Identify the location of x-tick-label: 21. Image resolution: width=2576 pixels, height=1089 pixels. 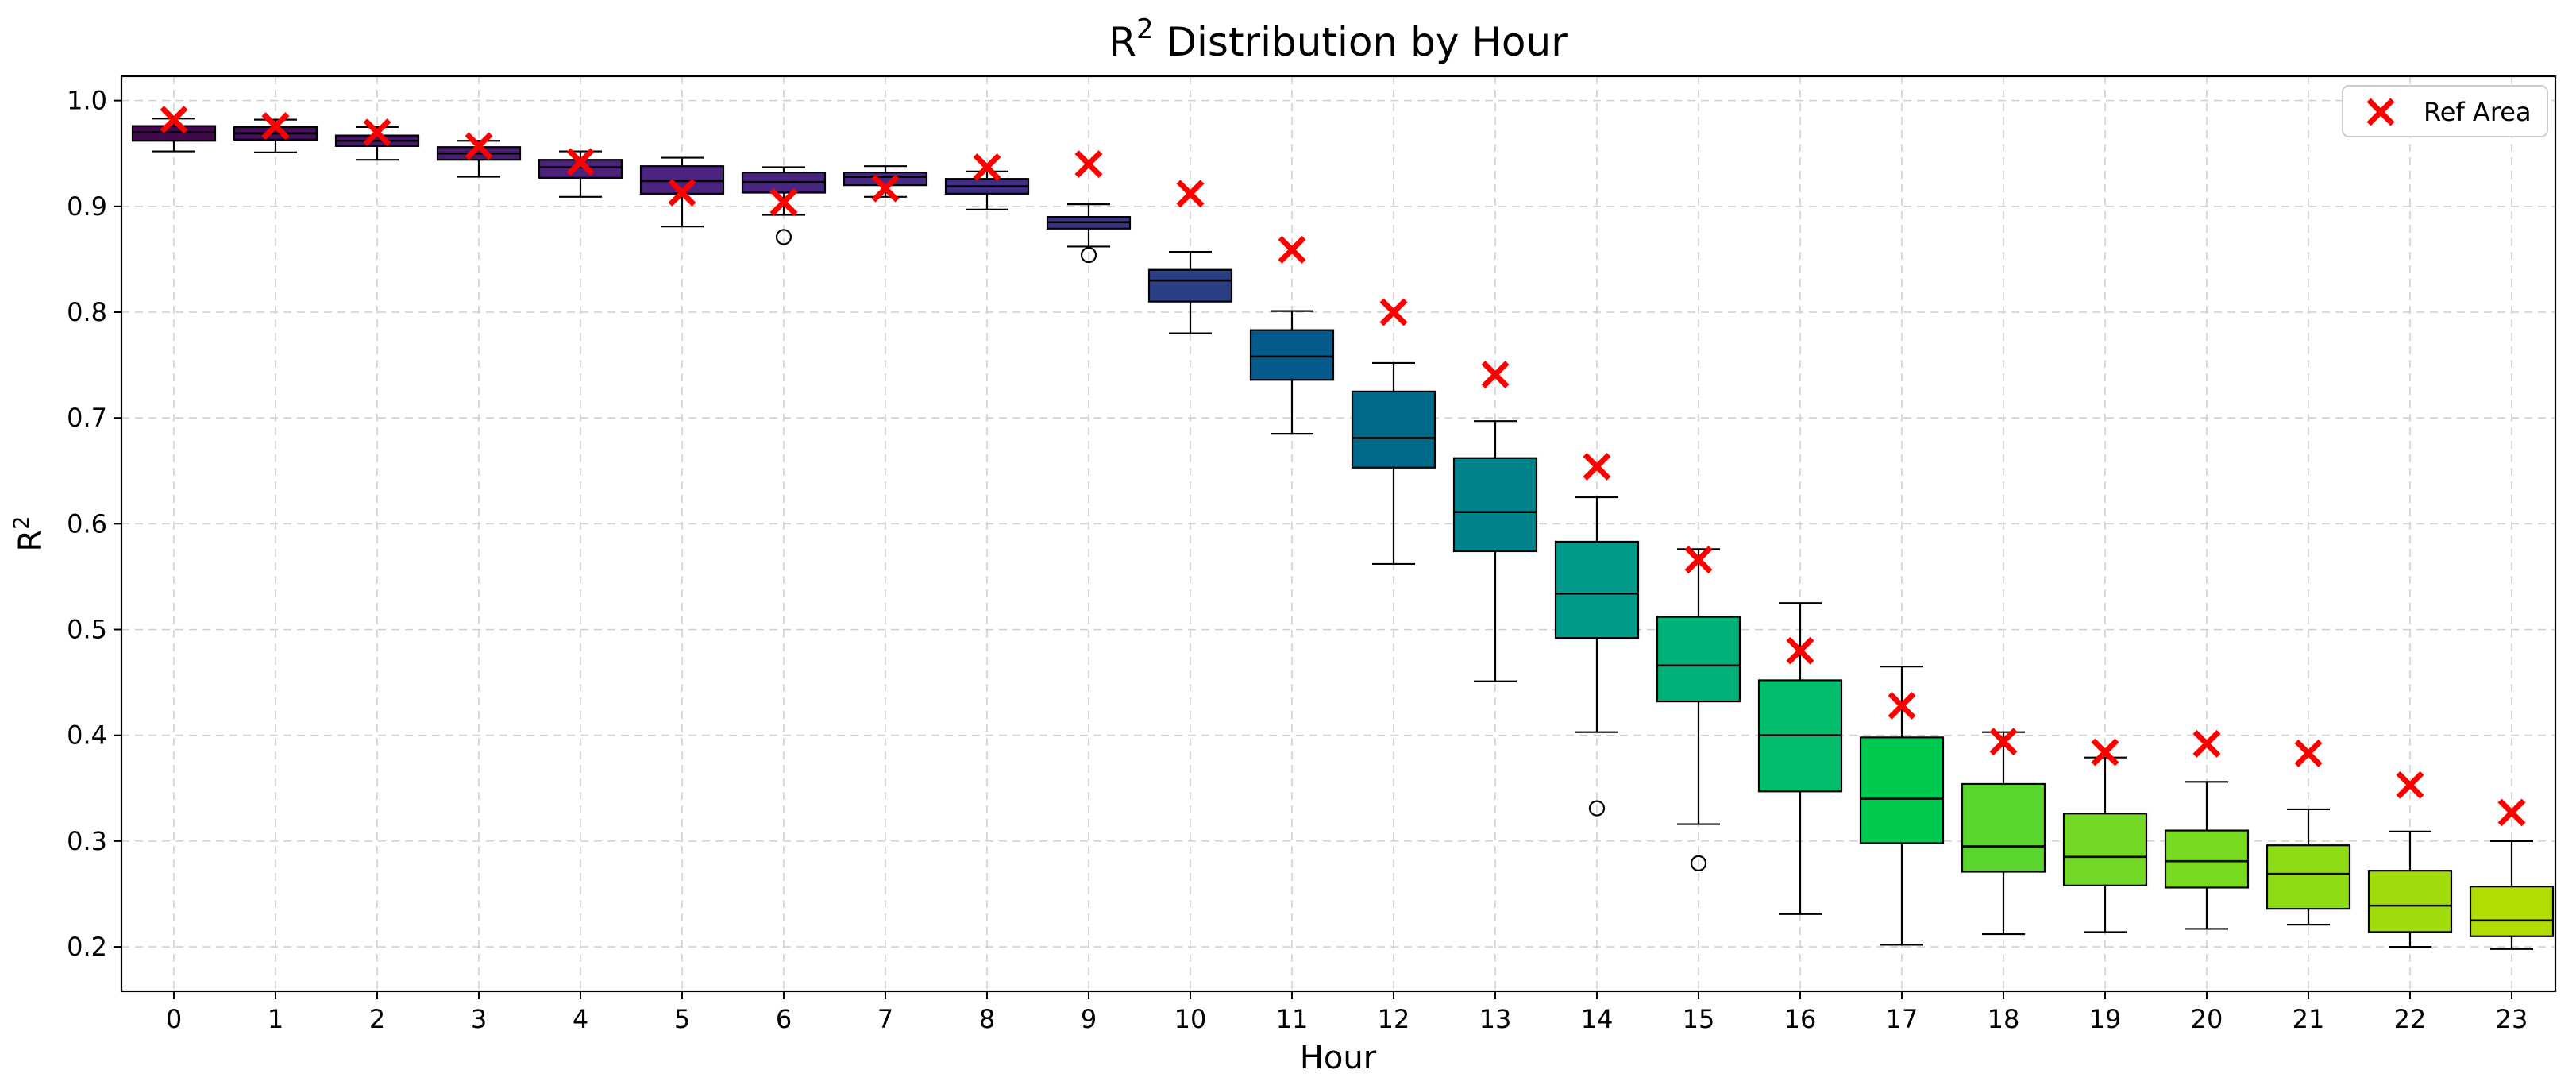
(2309, 1019).